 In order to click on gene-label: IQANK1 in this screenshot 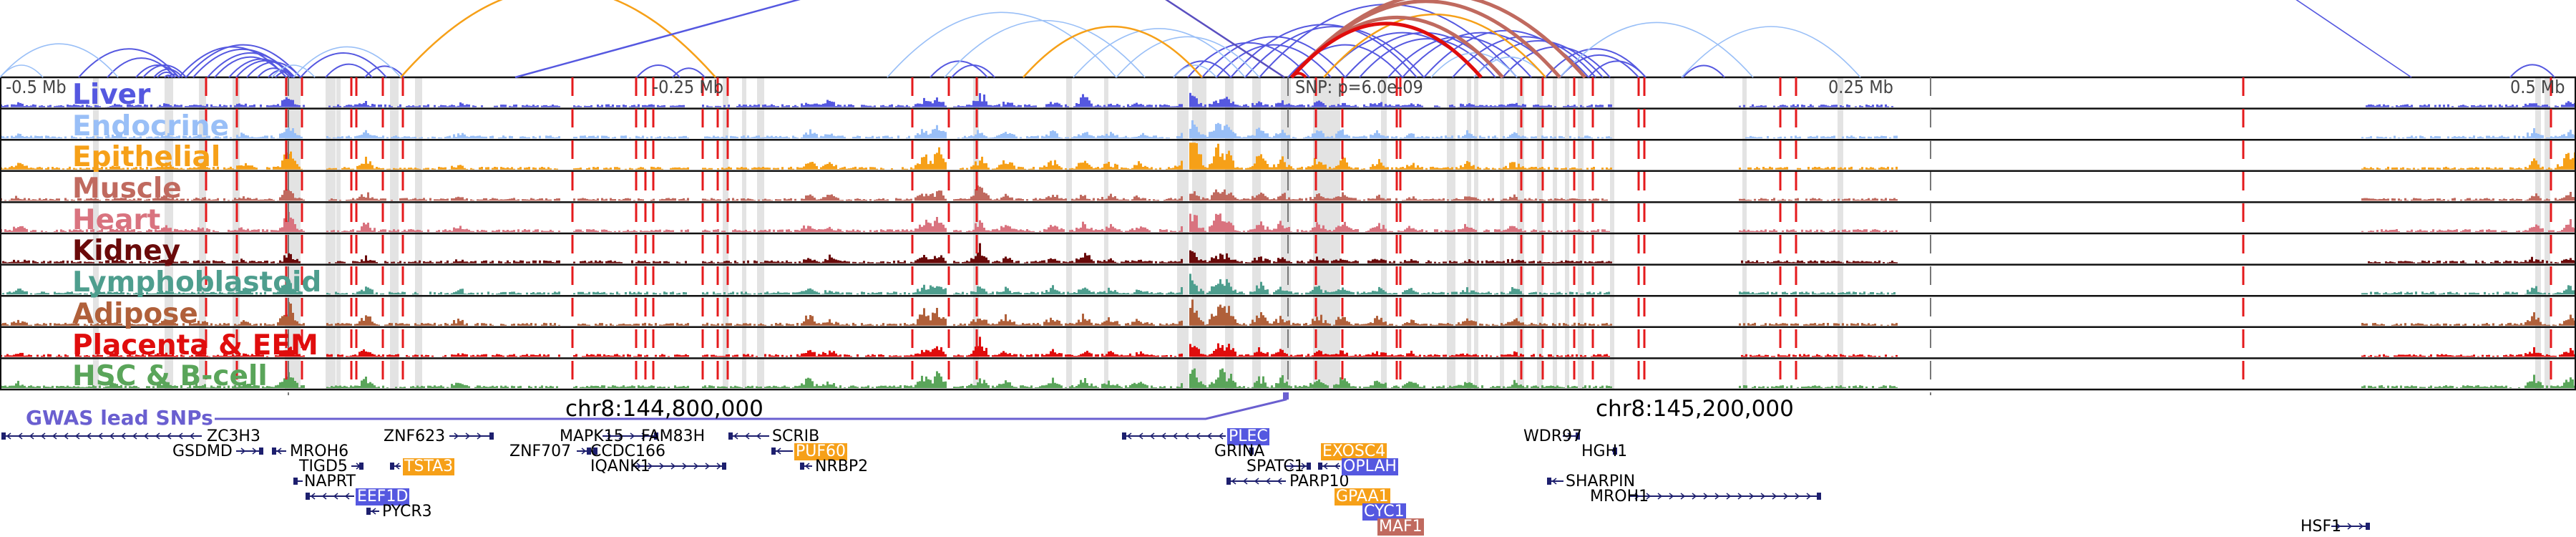, I will do `click(620, 466)`.